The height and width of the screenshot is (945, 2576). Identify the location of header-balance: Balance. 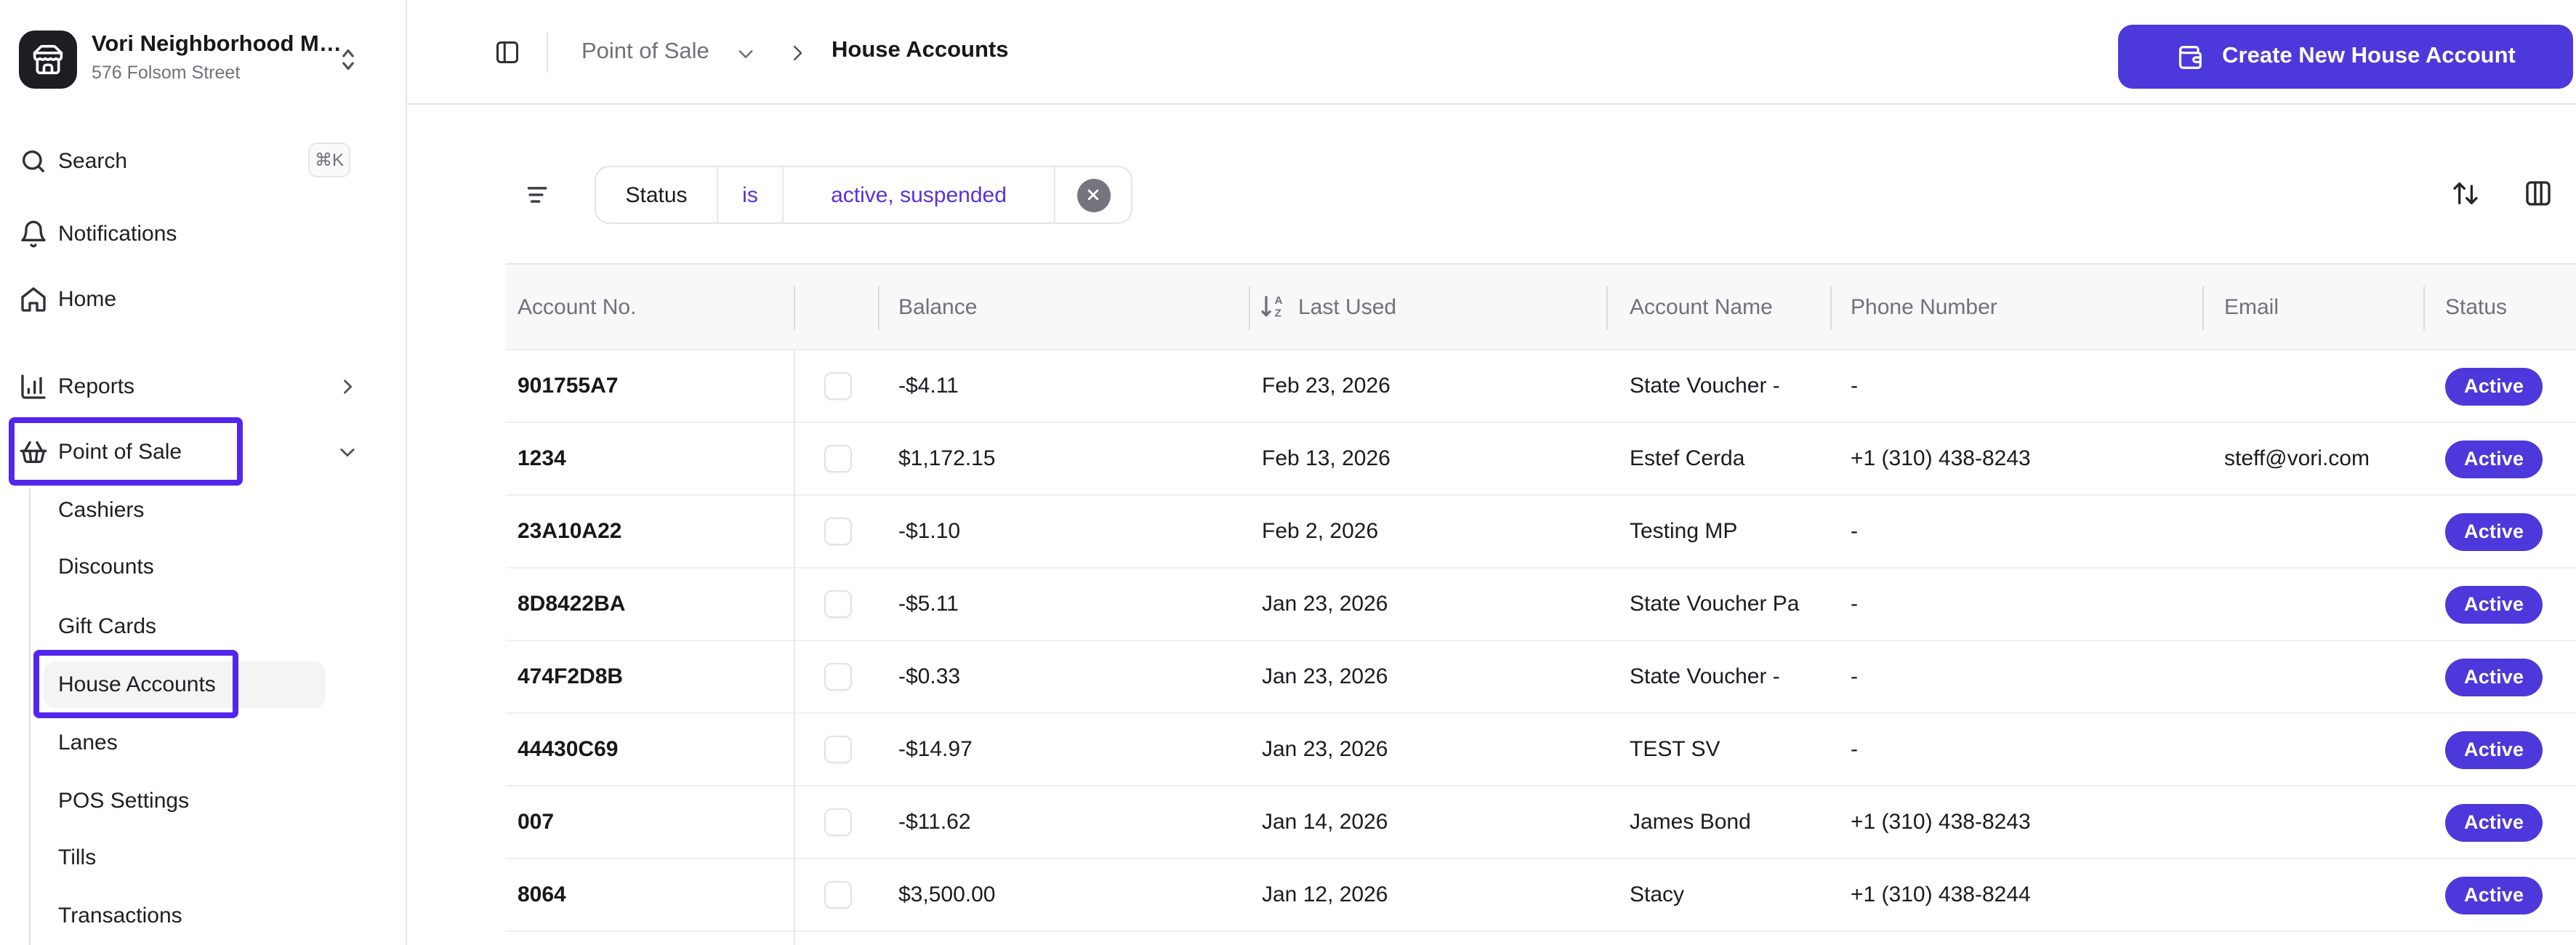
(938, 306).